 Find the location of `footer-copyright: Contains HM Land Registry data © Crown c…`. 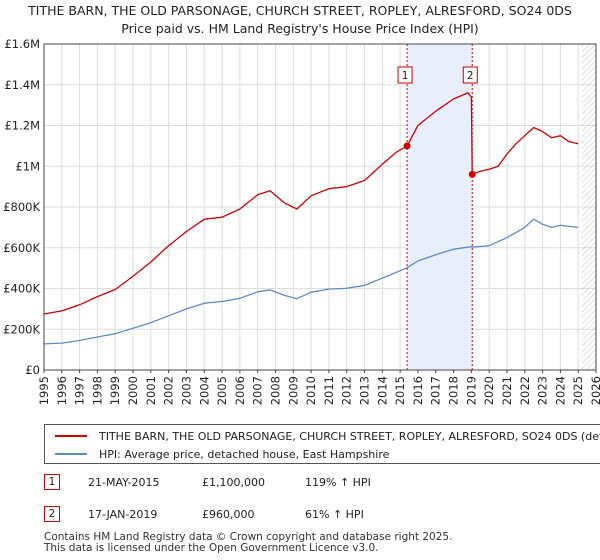

footer-copyright: Contains HM Land Registry data © Crown c… is located at coordinates (248, 537).